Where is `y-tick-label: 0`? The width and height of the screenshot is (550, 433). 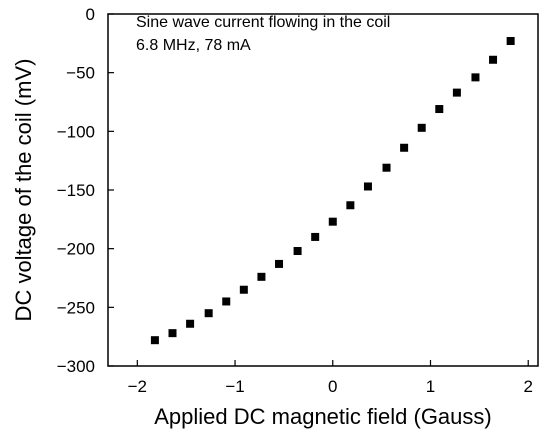 y-tick-label: 0 is located at coordinates (90, 14).